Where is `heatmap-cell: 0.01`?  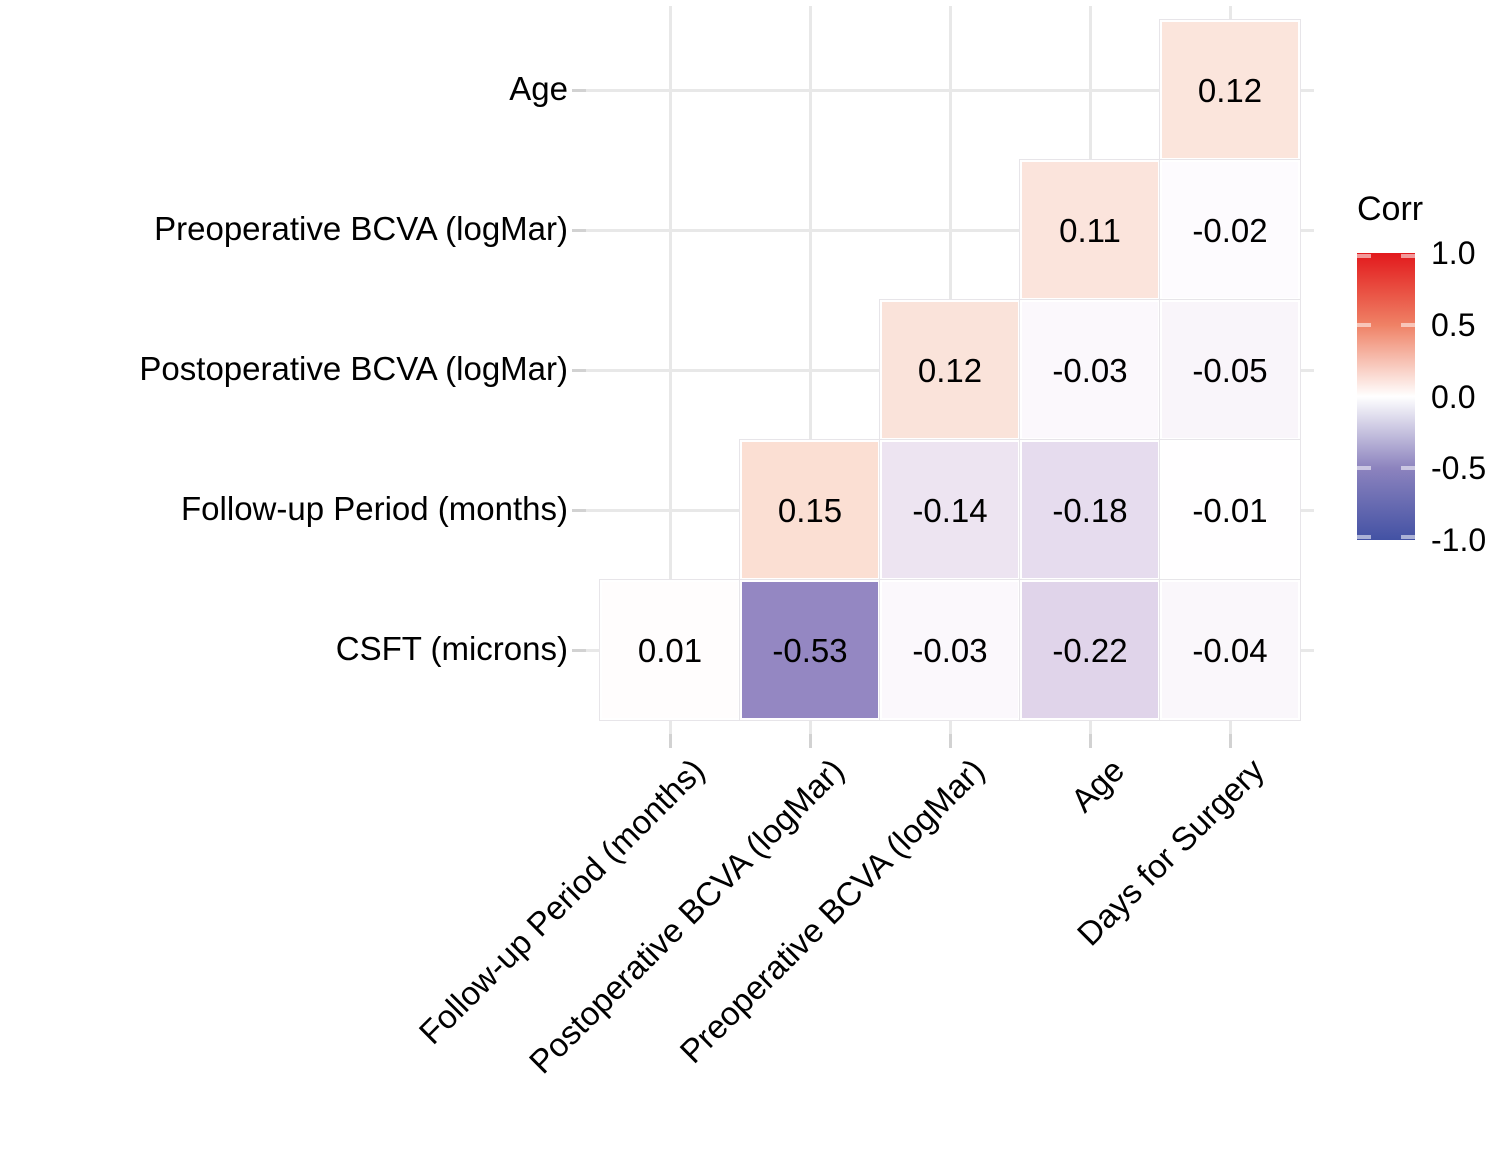
heatmap-cell: 0.01 is located at coordinates (670, 650).